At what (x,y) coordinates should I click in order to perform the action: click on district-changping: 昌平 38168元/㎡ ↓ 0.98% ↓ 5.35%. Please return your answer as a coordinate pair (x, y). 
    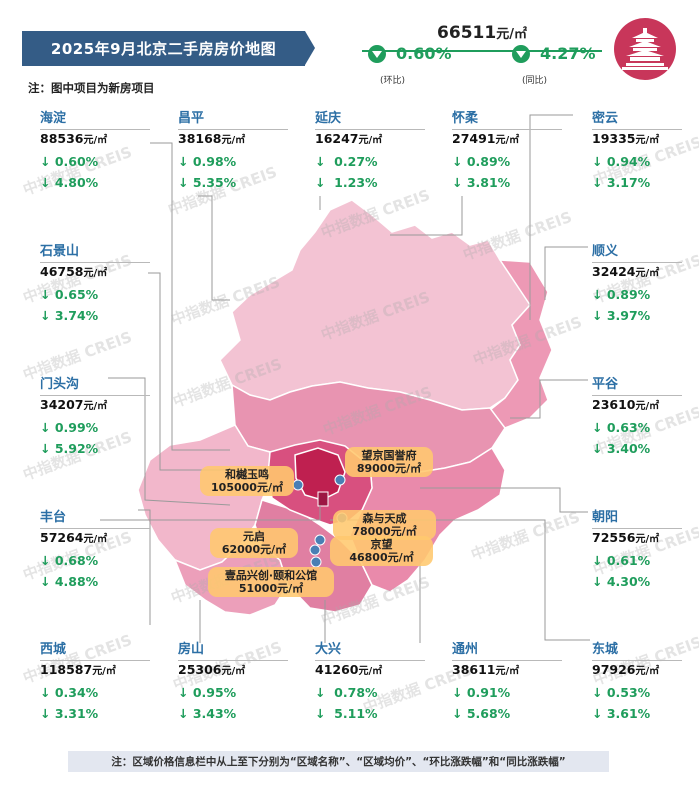
    Looking at the image, I should click on (233, 151).